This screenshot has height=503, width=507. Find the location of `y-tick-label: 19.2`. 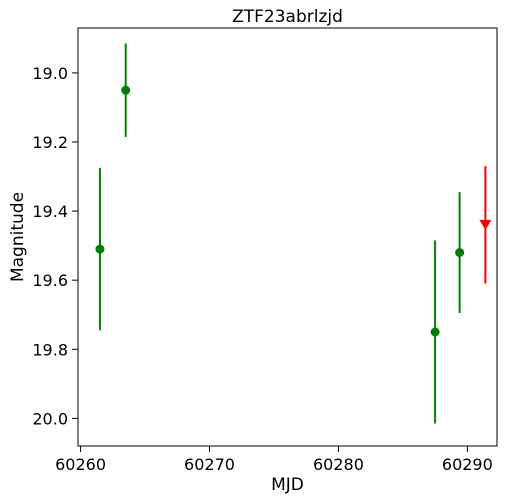

y-tick-label: 19.2 is located at coordinates (50, 142).